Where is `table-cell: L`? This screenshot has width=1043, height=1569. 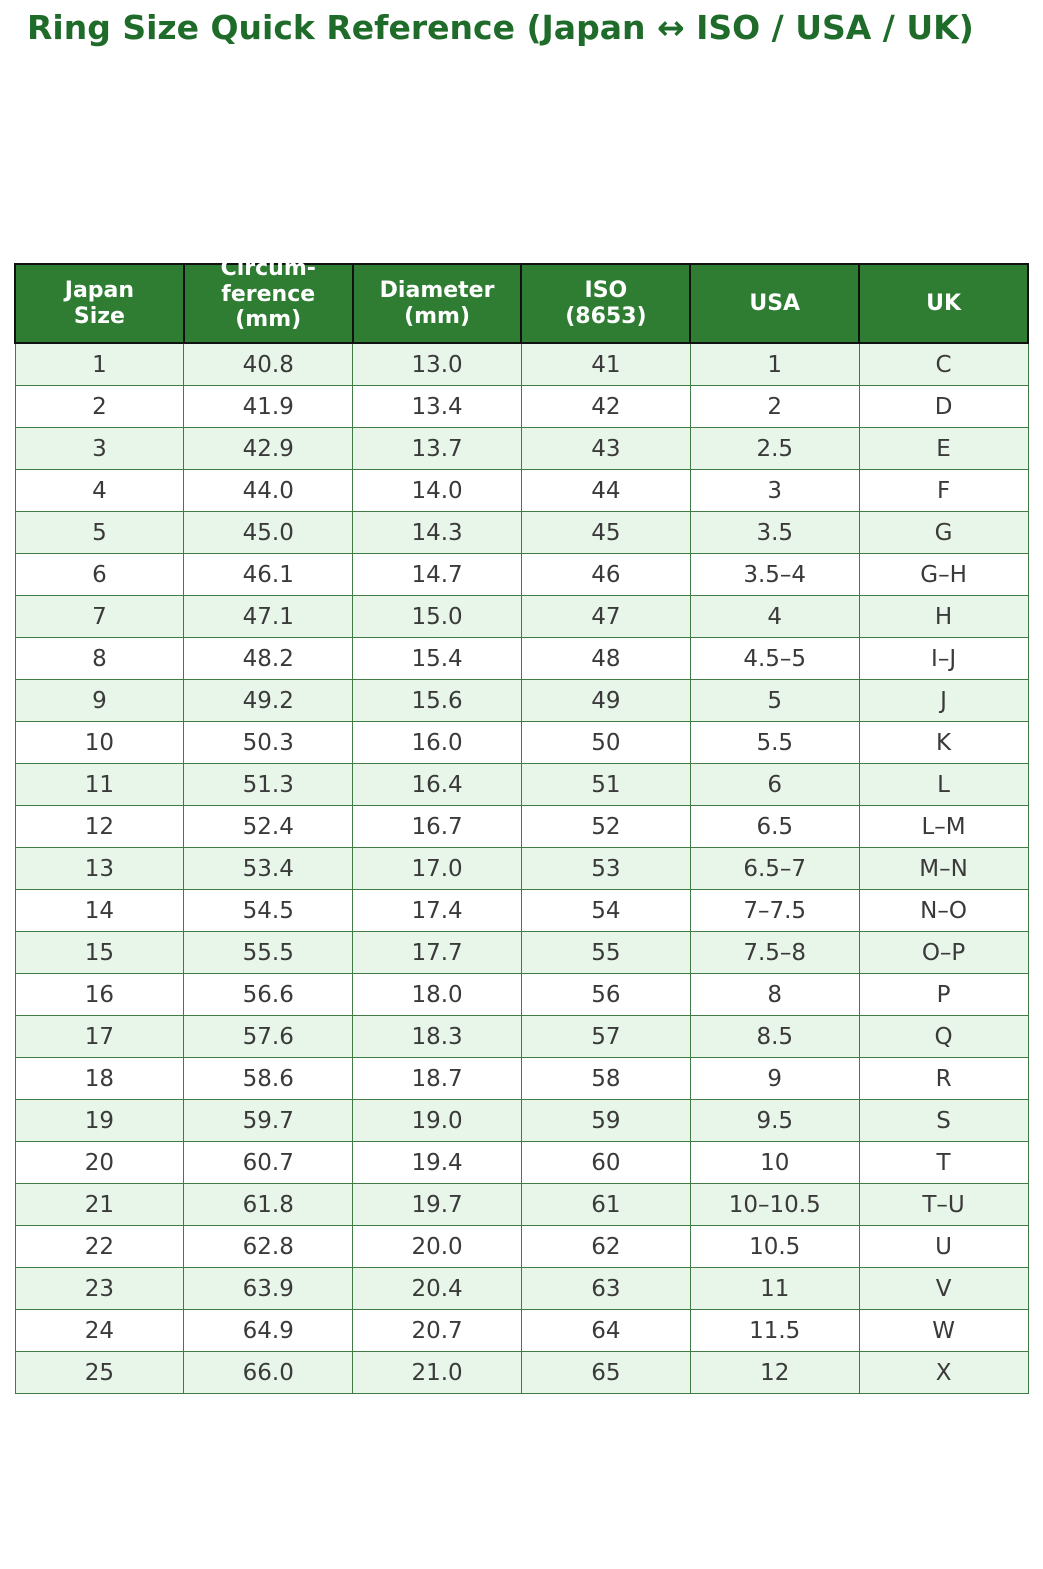
table-cell: L is located at coordinates (943, 785).